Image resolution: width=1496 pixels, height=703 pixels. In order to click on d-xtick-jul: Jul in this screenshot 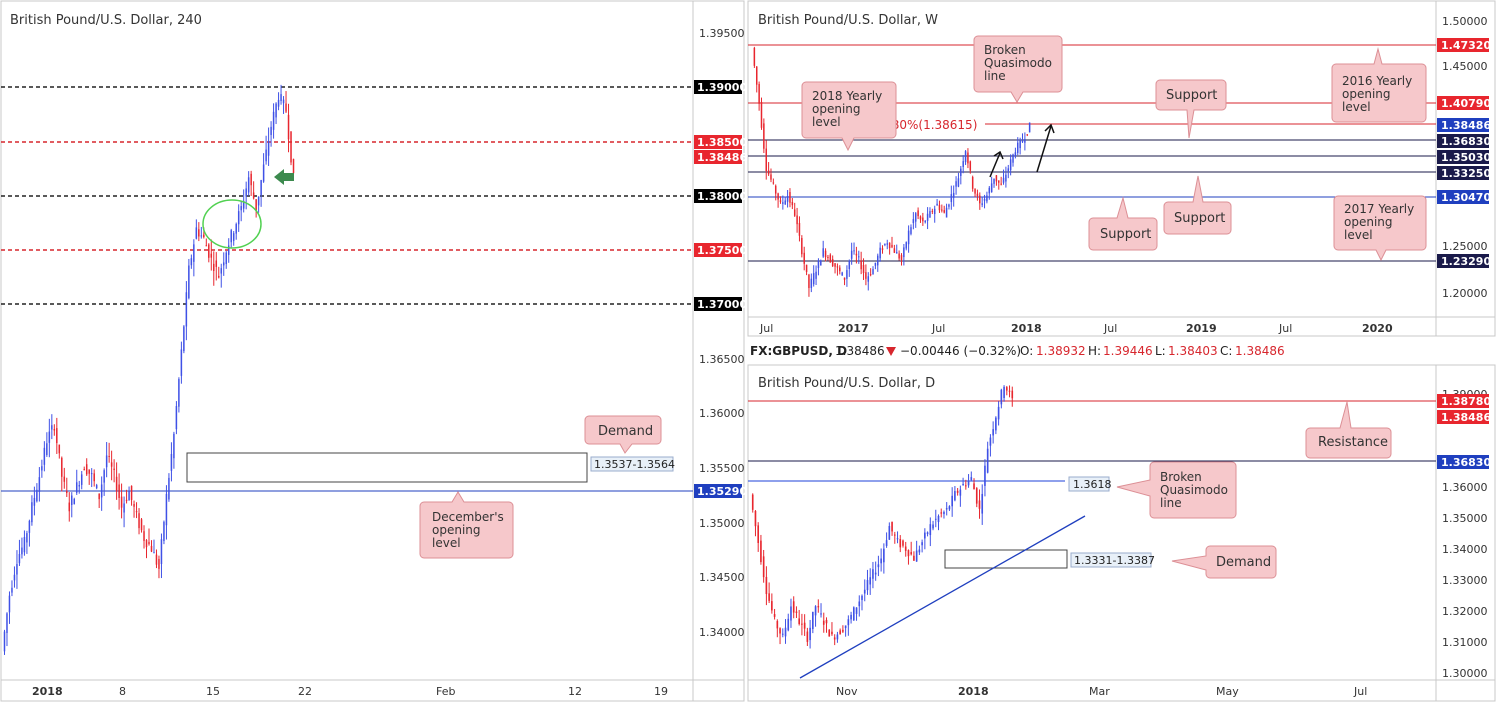, I will do `click(1360, 691)`.